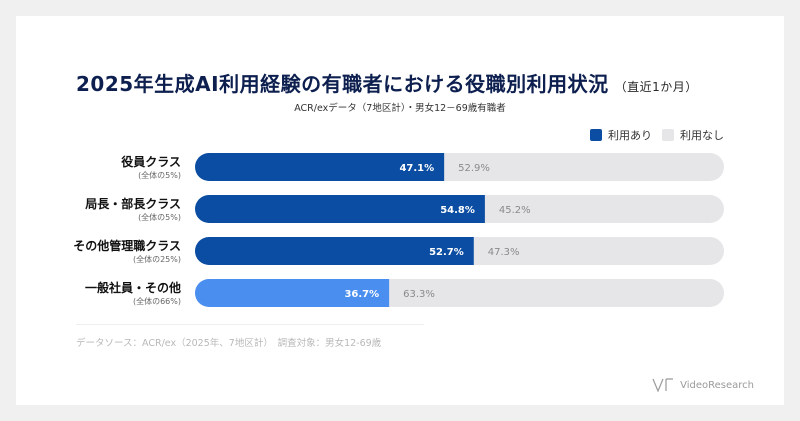  Describe the element at coordinates (515, 210) in the screenshot. I see `value-label-not-used: 45.2%` at that location.